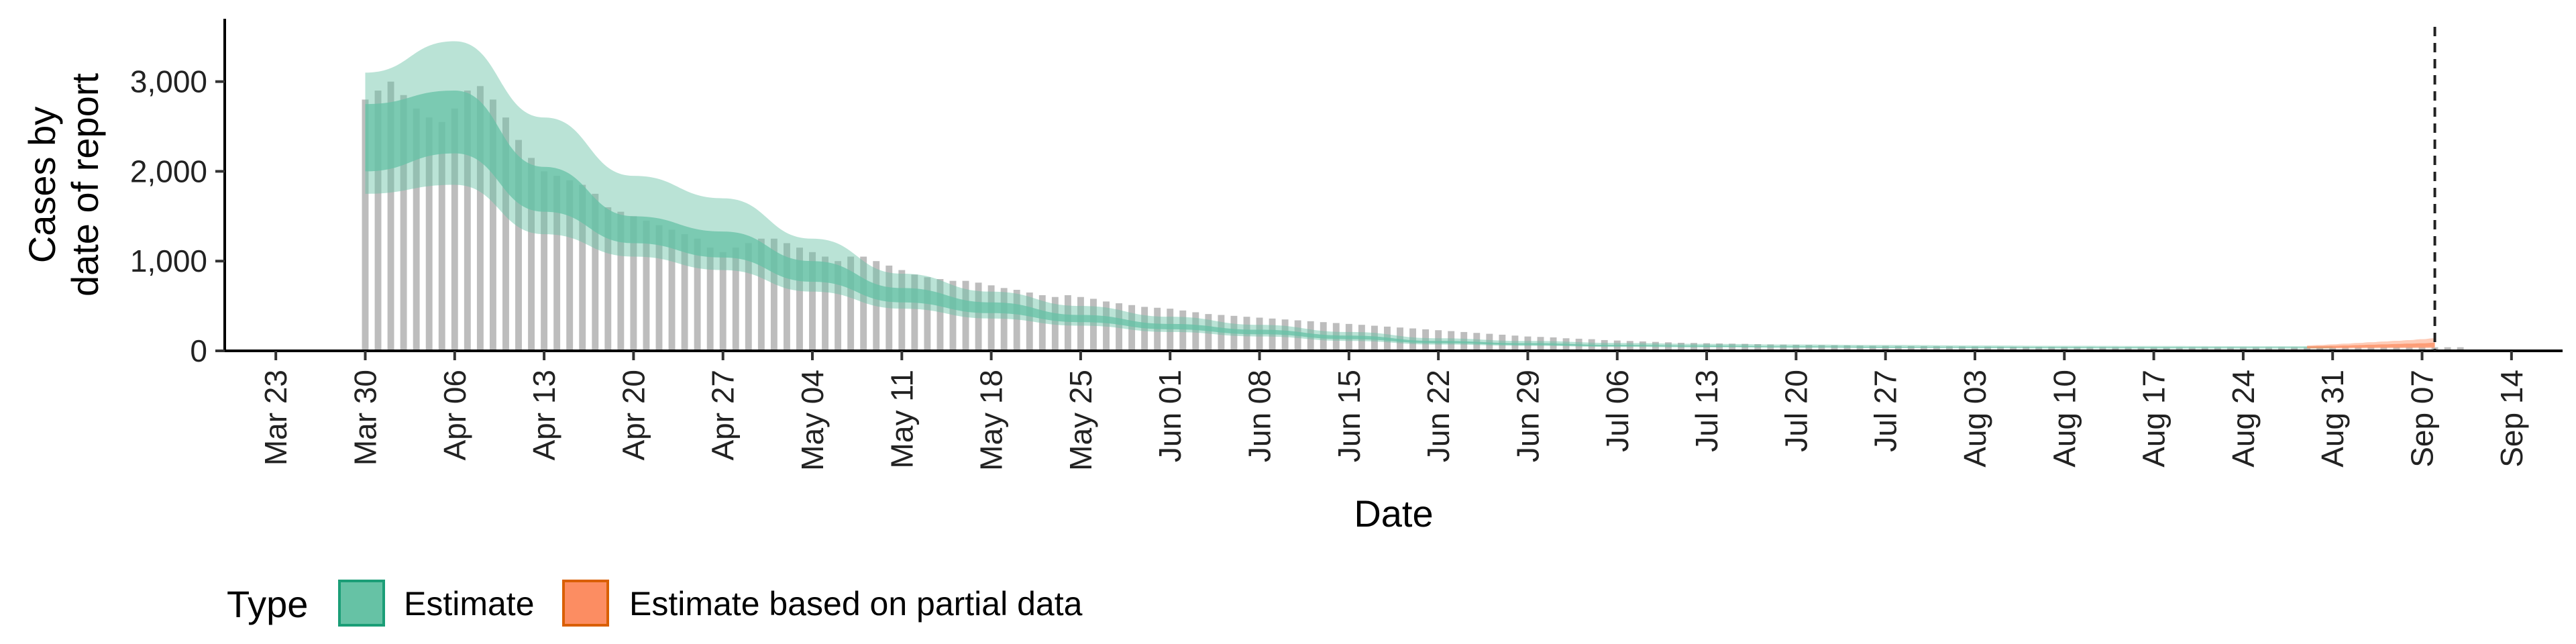 Image resolution: width=2576 pixels, height=644 pixels. What do you see at coordinates (2332, 419) in the screenshot?
I see `x-tick-label: Aug 31` at bounding box center [2332, 419].